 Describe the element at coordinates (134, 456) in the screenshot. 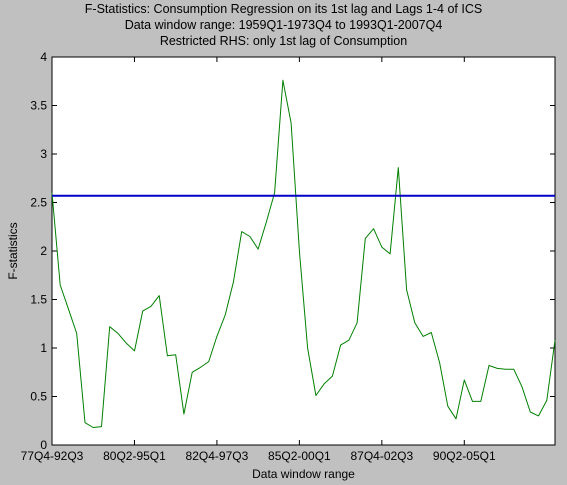

I see `x-tick-label: 80Q2-95Q1` at that location.